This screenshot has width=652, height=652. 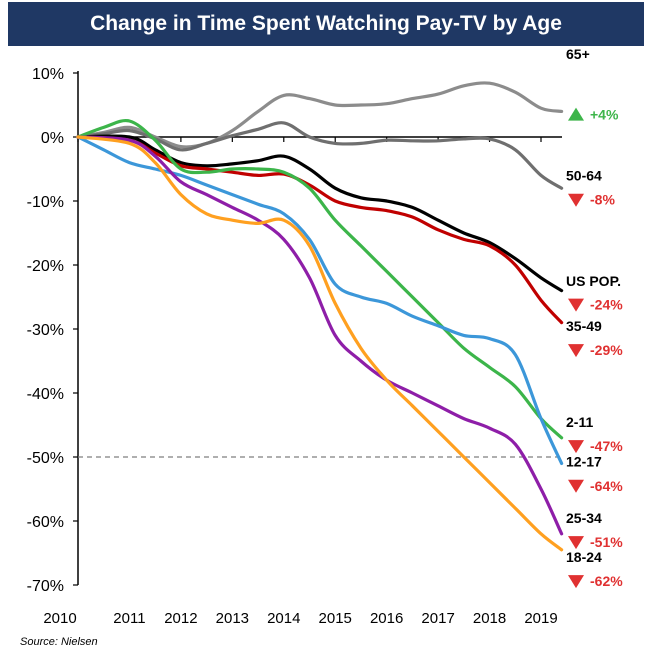 What do you see at coordinates (48, 74) in the screenshot?
I see `y-tick-label: 10%` at bounding box center [48, 74].